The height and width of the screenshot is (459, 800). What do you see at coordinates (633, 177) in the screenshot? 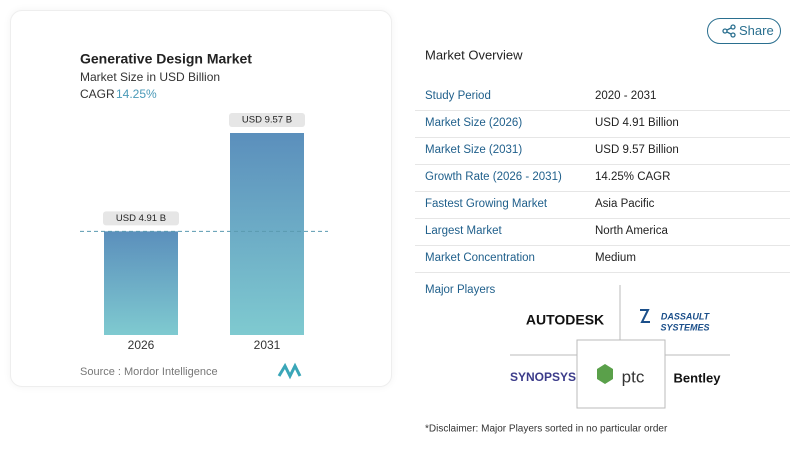
I see `row-value: 14.25% CAGR` at bounding box center [633, 177].